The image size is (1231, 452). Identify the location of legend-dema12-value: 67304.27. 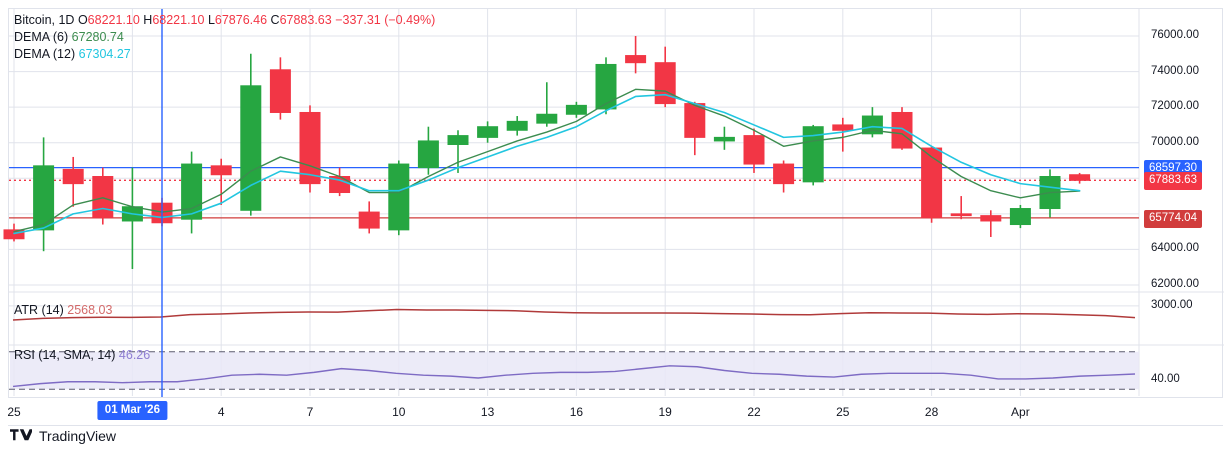
(104, 54).